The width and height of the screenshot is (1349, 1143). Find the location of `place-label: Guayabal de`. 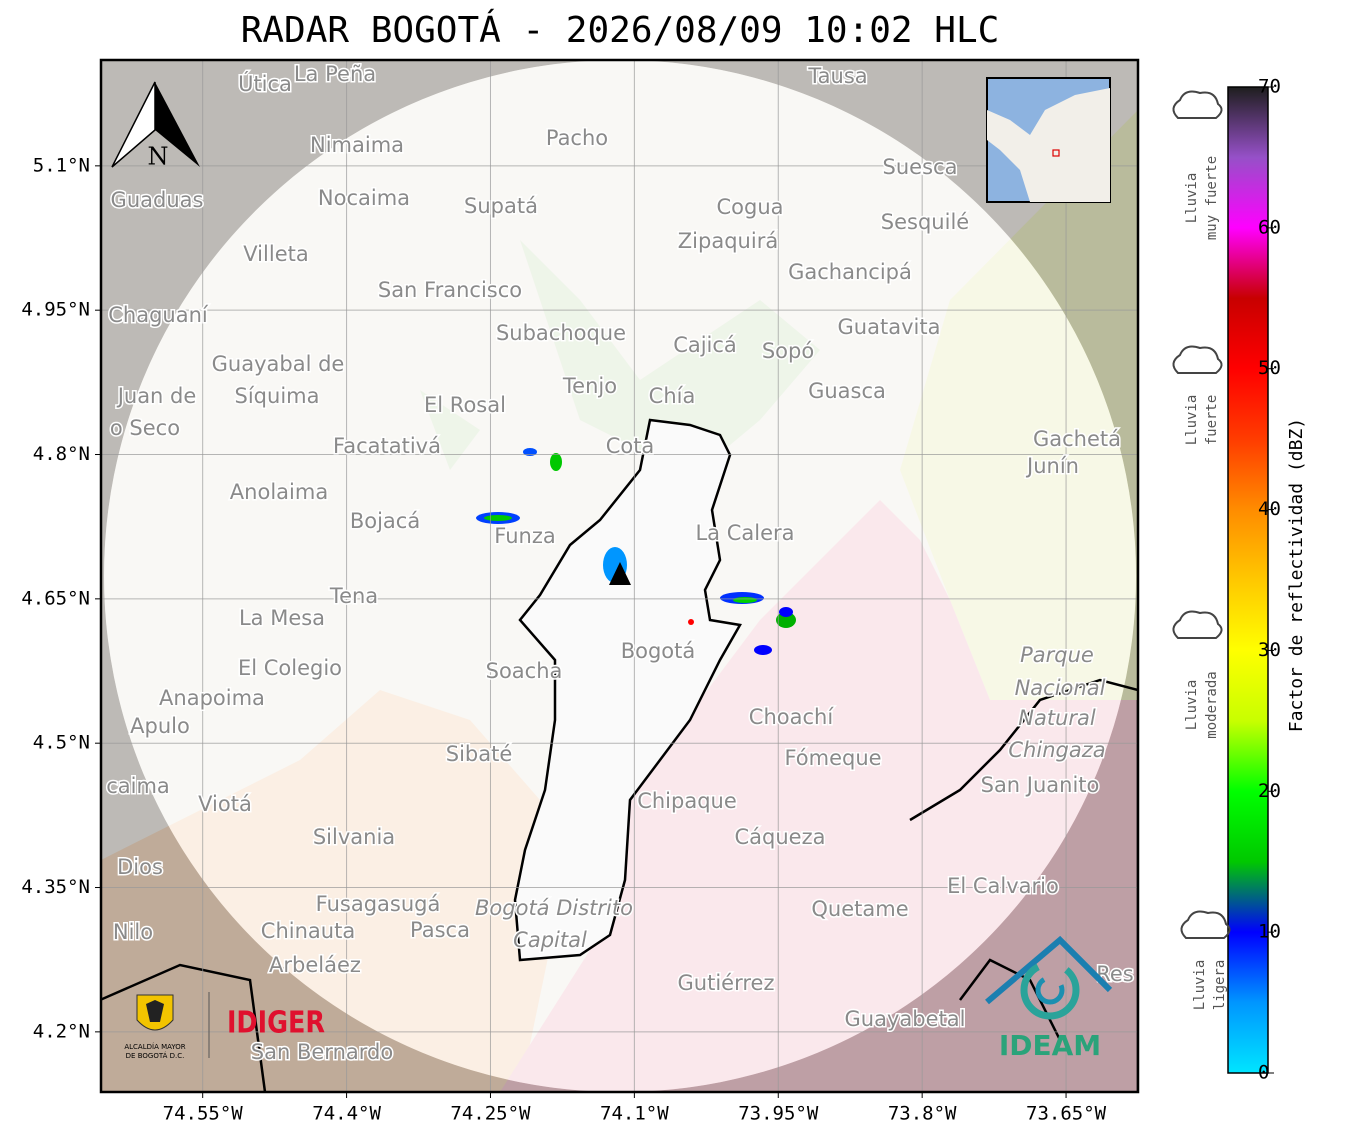

place-label: Guayabal de is located at coordinates (278, 364).